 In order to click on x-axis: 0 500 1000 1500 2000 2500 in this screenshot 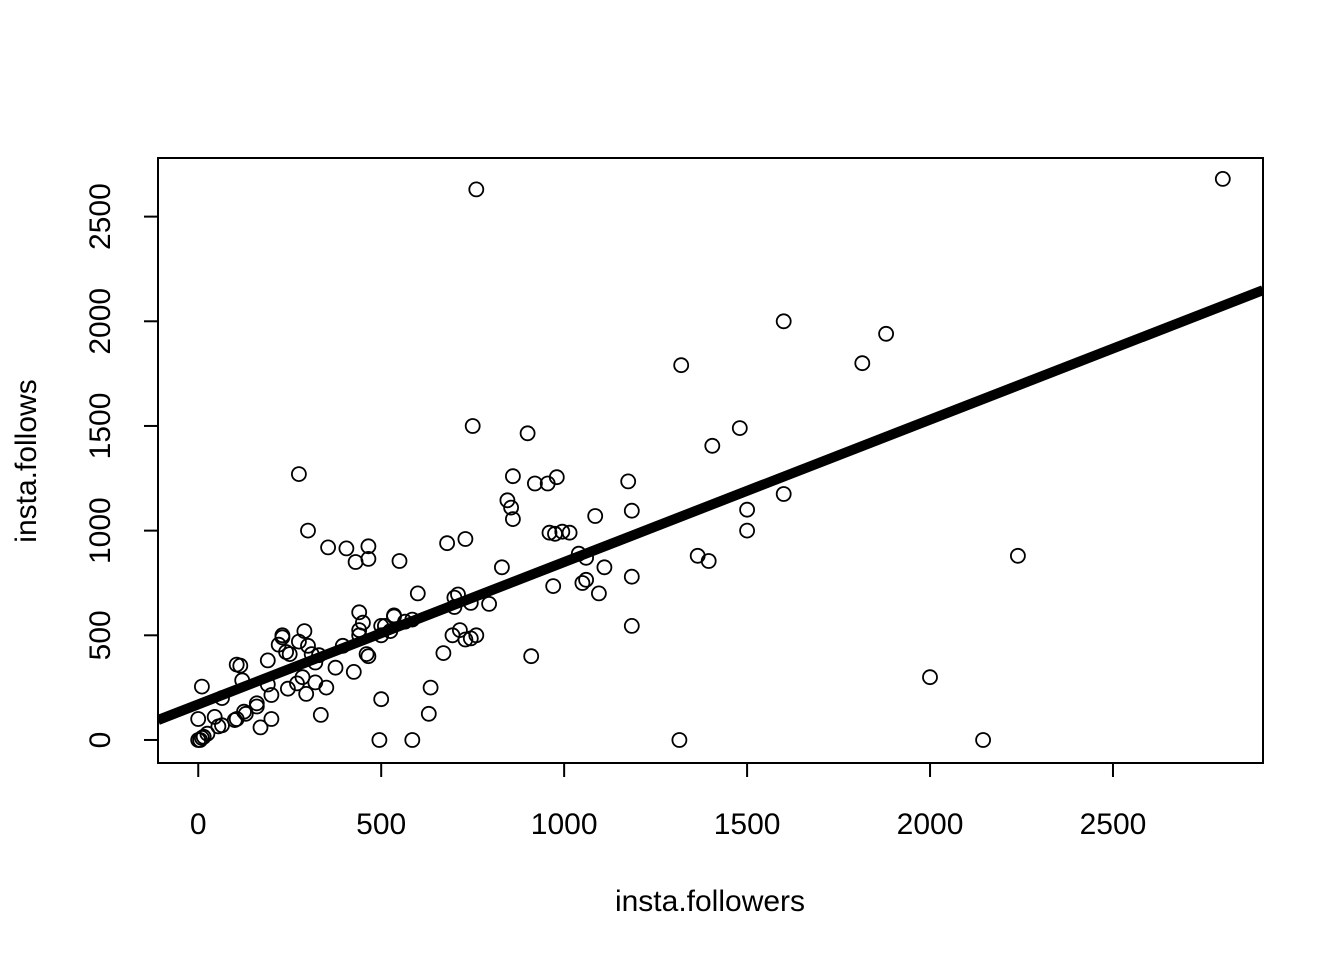, I will do `click(668, 801)`.